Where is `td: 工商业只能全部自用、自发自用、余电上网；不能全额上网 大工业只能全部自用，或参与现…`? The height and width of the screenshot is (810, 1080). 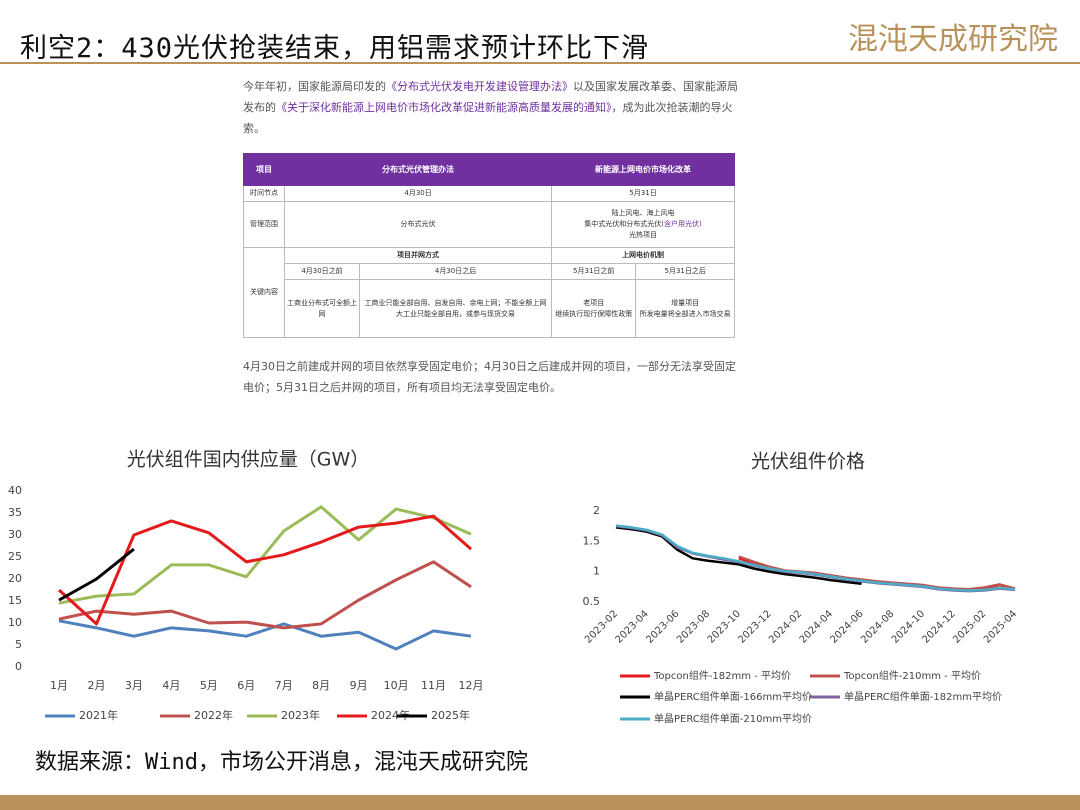
td: 工商业只能全部自用、自发自用、余电上网；不能全额上网 大工业只能全部自用，或参与现… is located at coordinates (455, 308).